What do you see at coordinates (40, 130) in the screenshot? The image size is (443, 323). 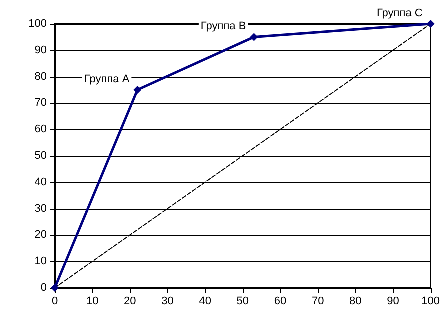 I see `y-tick-label: 60` at bounding box center [40, 130].